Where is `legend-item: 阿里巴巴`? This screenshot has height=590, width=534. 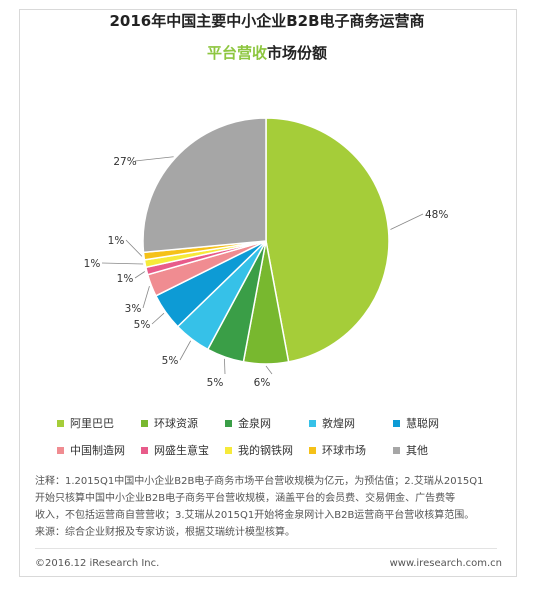
legend-item: 阿里巴巴 is located at coordinates (99, 423).